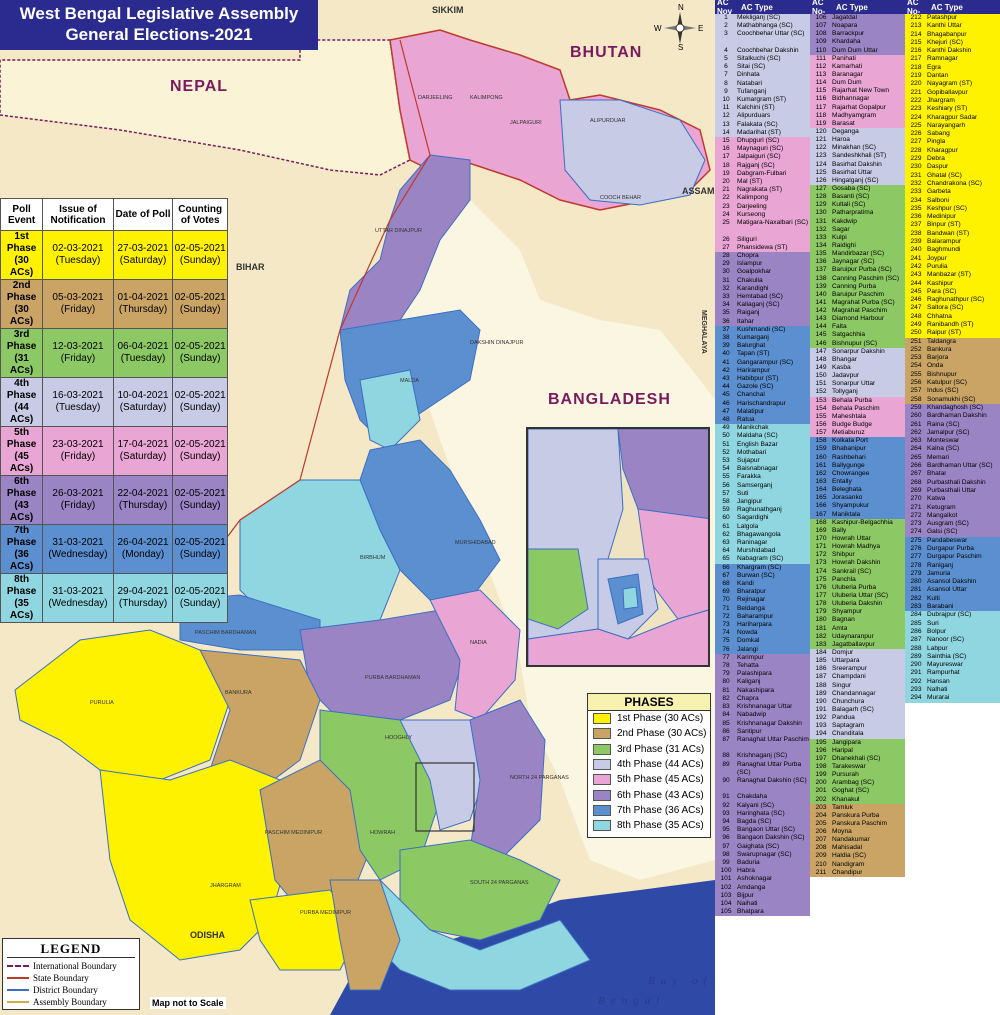 This screenshot has width=1000, height=1015. I want to click on ac-number: 68, so click(726, 584).